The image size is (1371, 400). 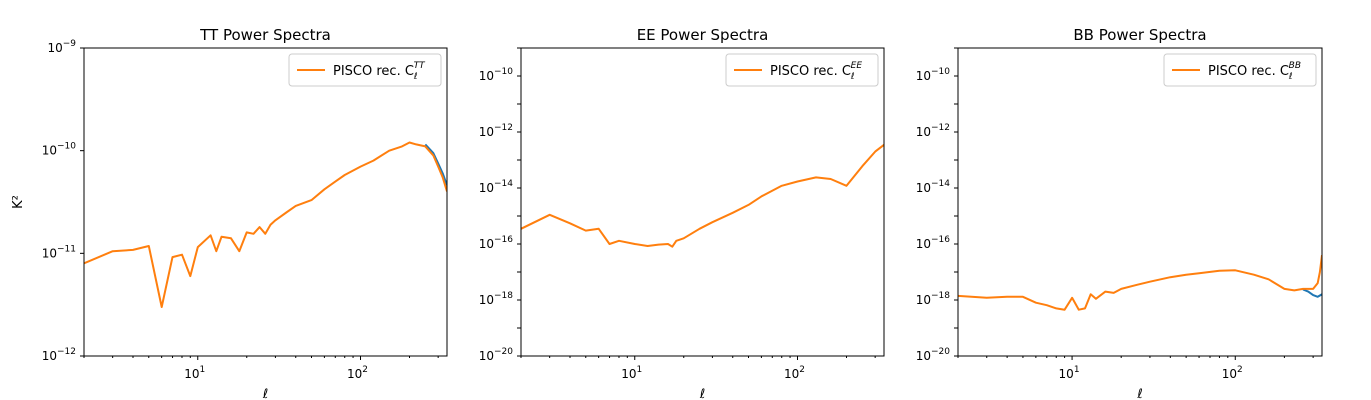 I want to click on legend-label: PISCO rec. CℓBB, so click(x=1254, y=71).